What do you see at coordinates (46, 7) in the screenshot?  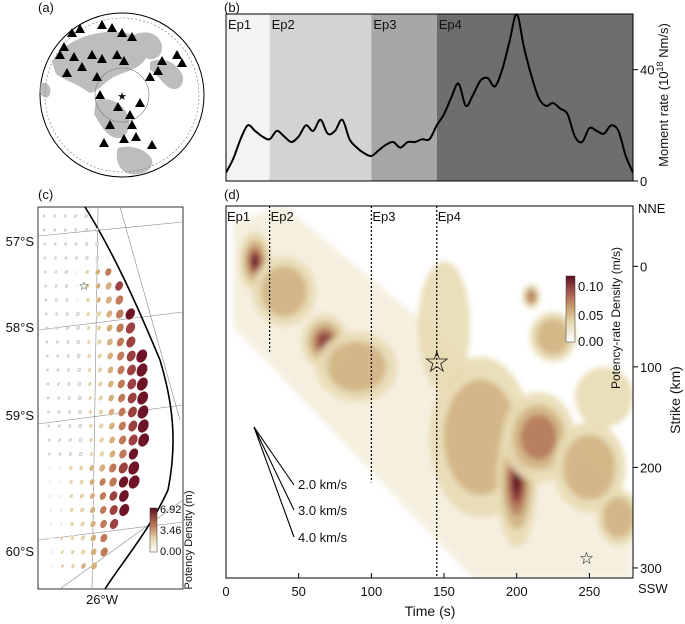 I see `panel-label-a: (a)` at bounding box center [46, 7].